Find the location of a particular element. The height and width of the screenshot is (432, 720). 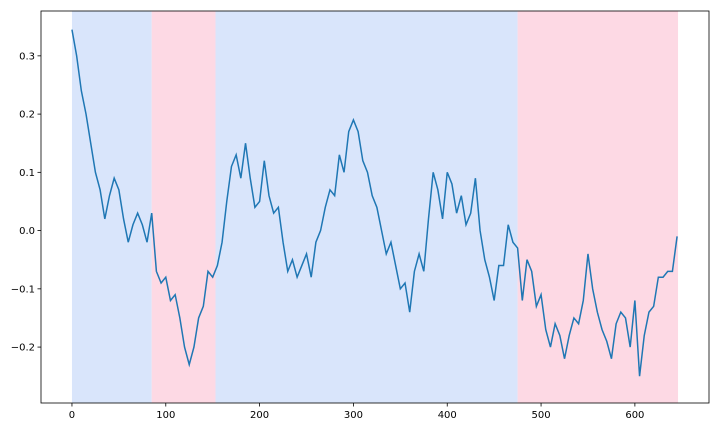

x-tick-label: 200 is located at coordinates (259, 415).